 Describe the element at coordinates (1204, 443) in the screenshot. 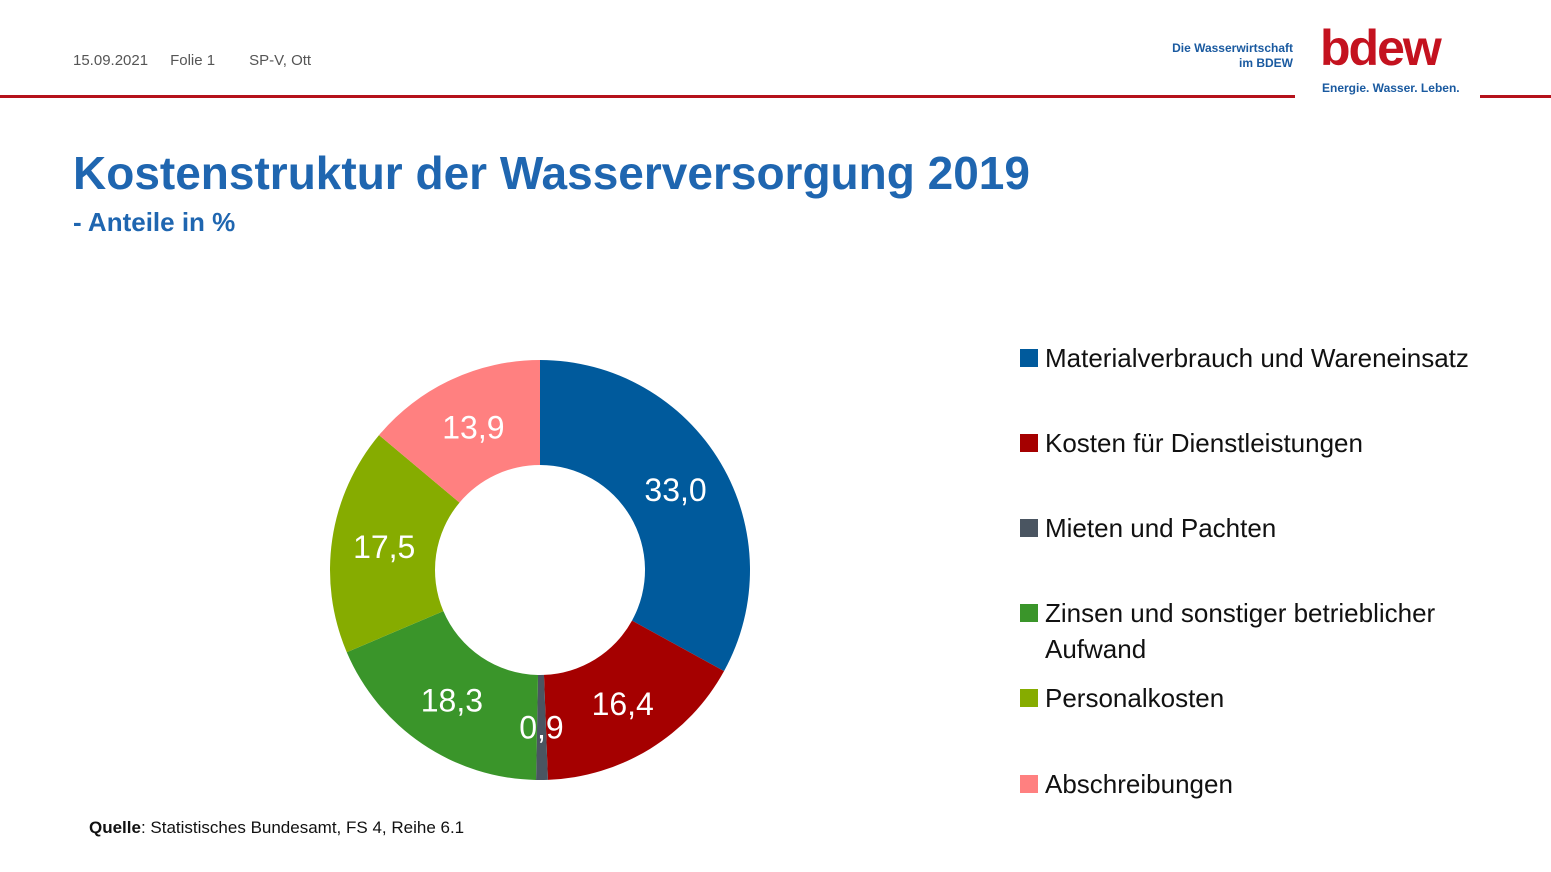

I see `legend-label: Kosten für Dienstleistungen` at that location.